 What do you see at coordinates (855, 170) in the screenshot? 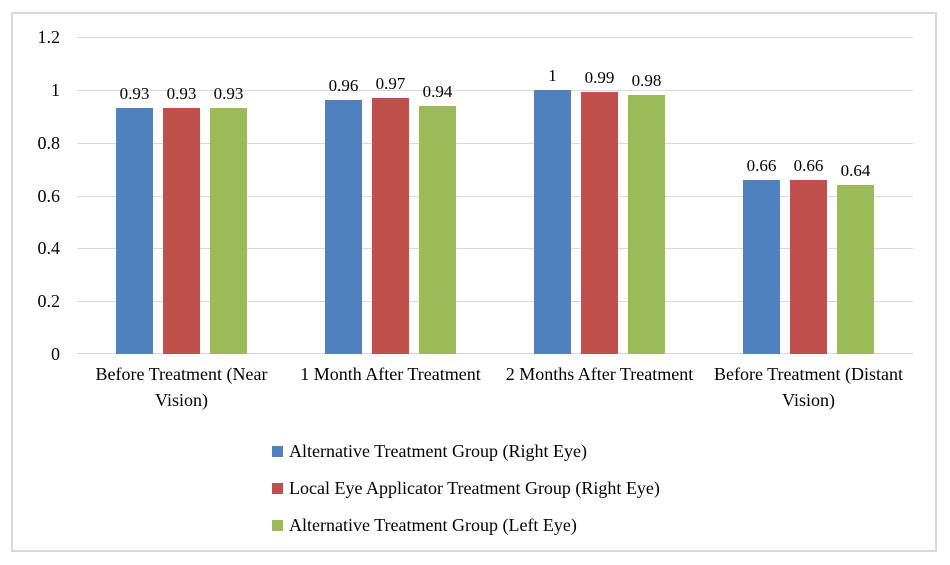
I see `bar-value-label: 0.64` at bounding box center [855, 170].